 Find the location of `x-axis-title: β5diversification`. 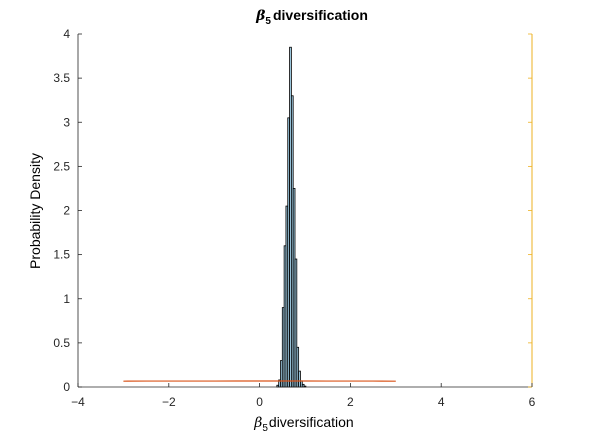

x-axis-title: β5diversification is located at coordinates (303, 424).